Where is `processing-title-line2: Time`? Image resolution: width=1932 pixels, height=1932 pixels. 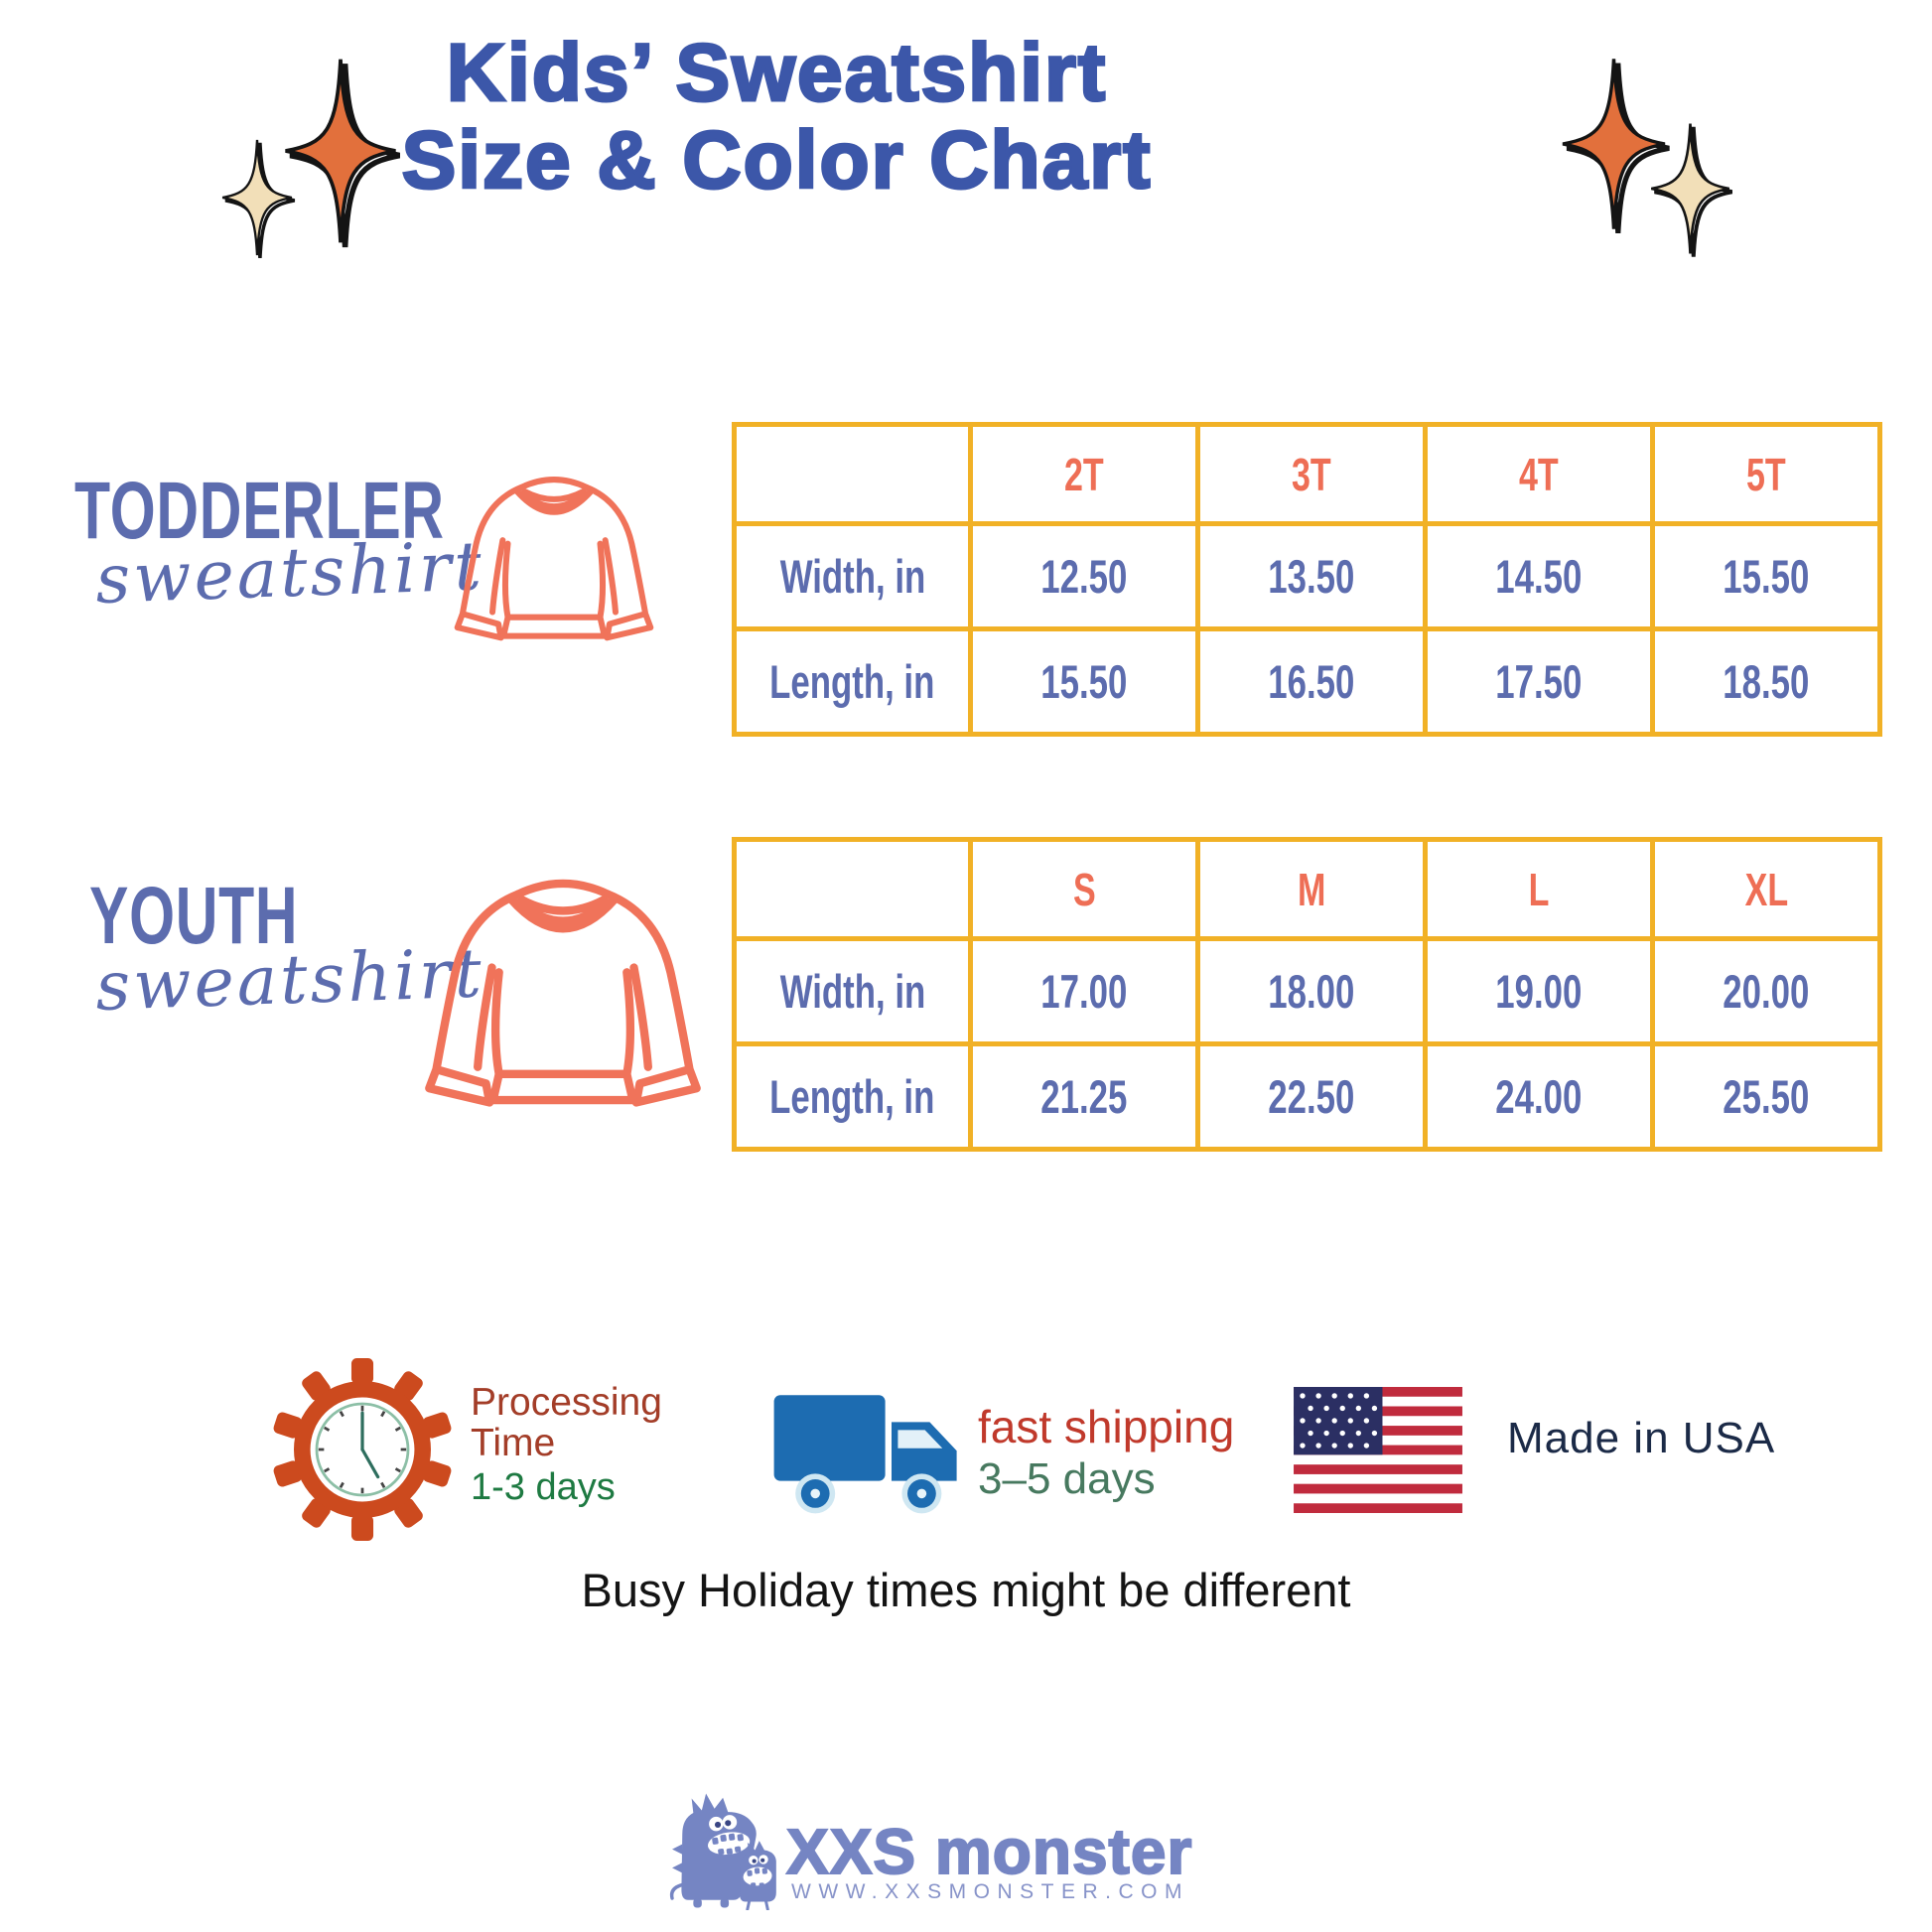 processing-title-line2: Time is located at coordinates (513, 1443).